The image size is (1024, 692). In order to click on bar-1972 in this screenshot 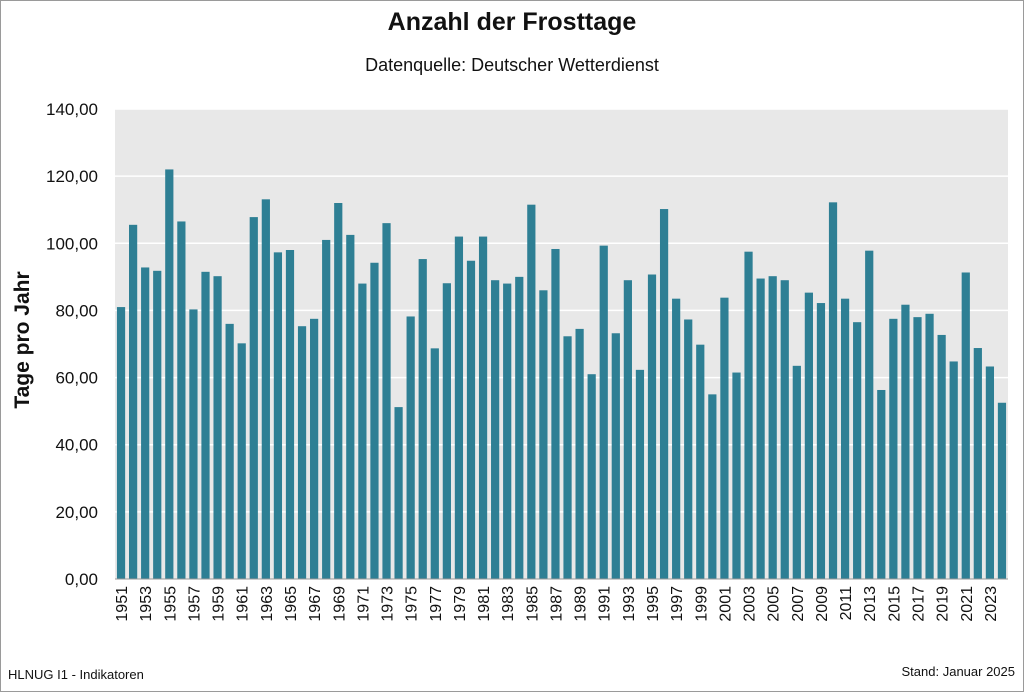, I will do `click(374, 420)`.